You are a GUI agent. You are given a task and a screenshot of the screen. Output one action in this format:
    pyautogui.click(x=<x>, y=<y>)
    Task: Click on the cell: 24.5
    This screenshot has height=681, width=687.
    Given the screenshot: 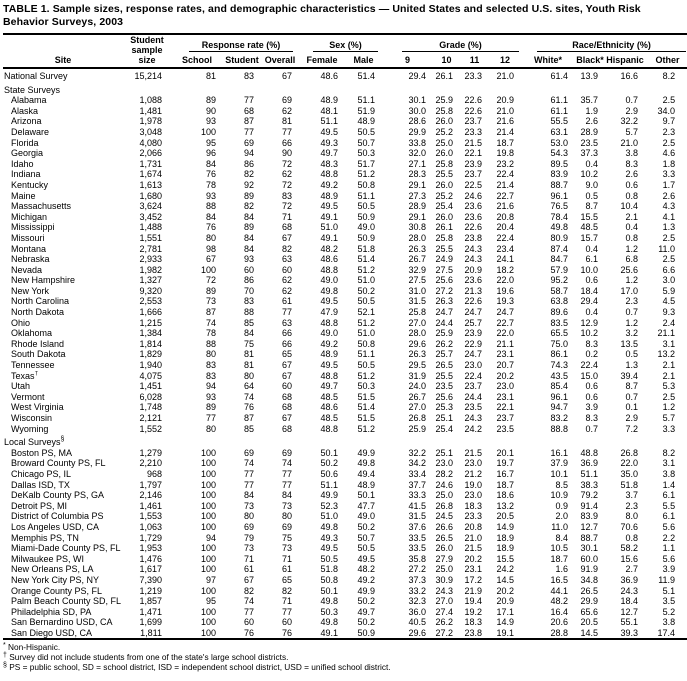 What is the action you would take?
    pyautogui.click(x=444, y=516)
    